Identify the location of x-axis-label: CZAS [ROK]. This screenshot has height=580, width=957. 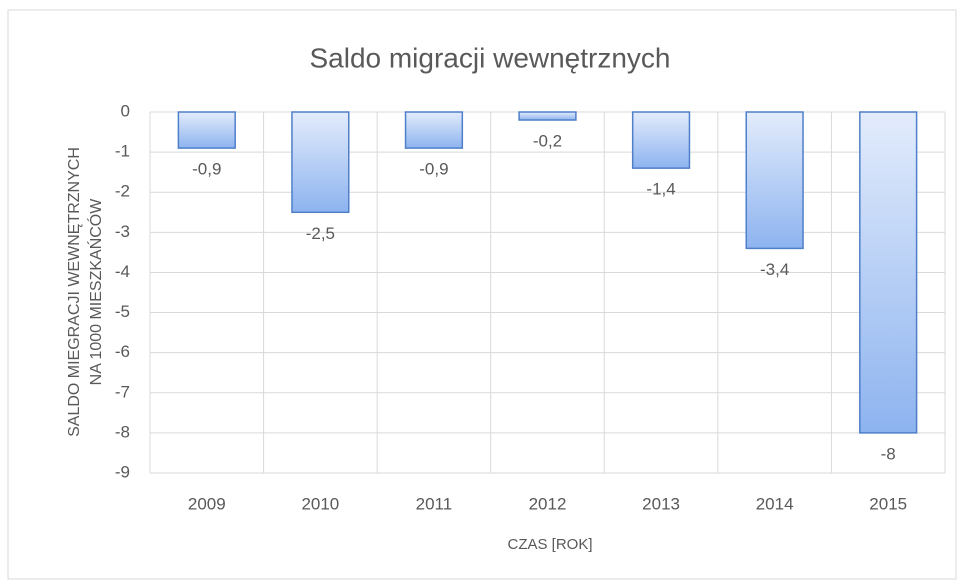
(549, 544).